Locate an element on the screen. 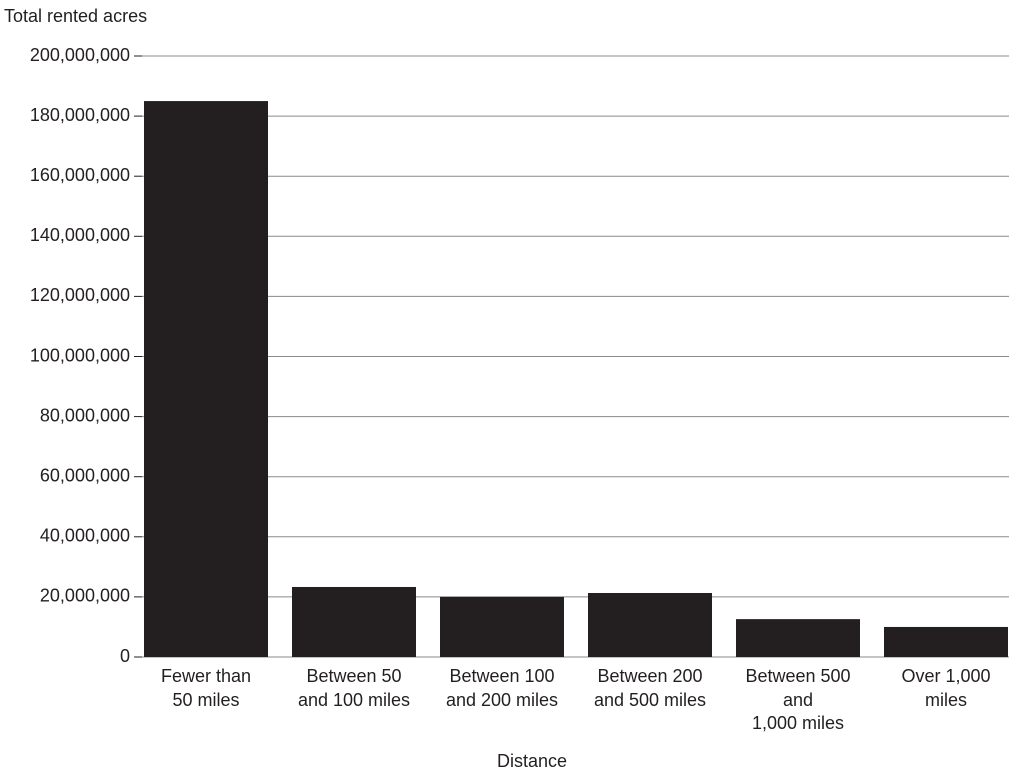 The height and width of the screenshot is (771, 1009). x-tick-label: Between 200 and 500 miles is located at coordinates (650, 688).